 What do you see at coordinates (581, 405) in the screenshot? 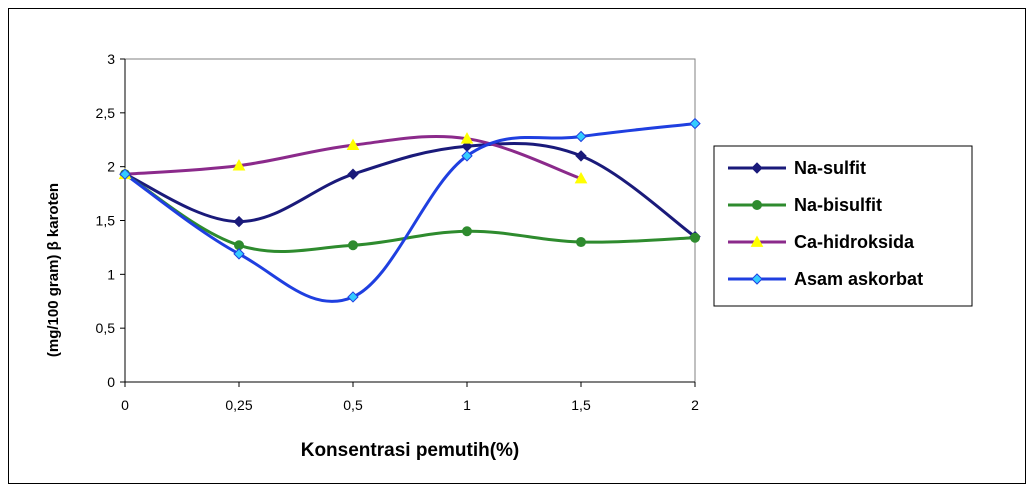
I see `x-tick-label: 1,5` at bounding box center [581, 405].